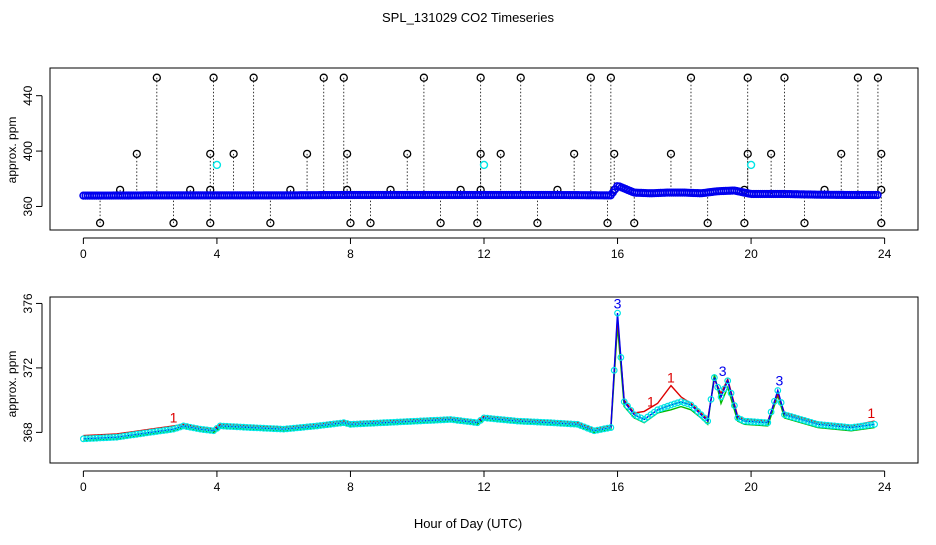  What do you see at coordinates (484, 254) in the screenshot?
I see `top-x-tick-label: 12` at bounding box center [484, 254].